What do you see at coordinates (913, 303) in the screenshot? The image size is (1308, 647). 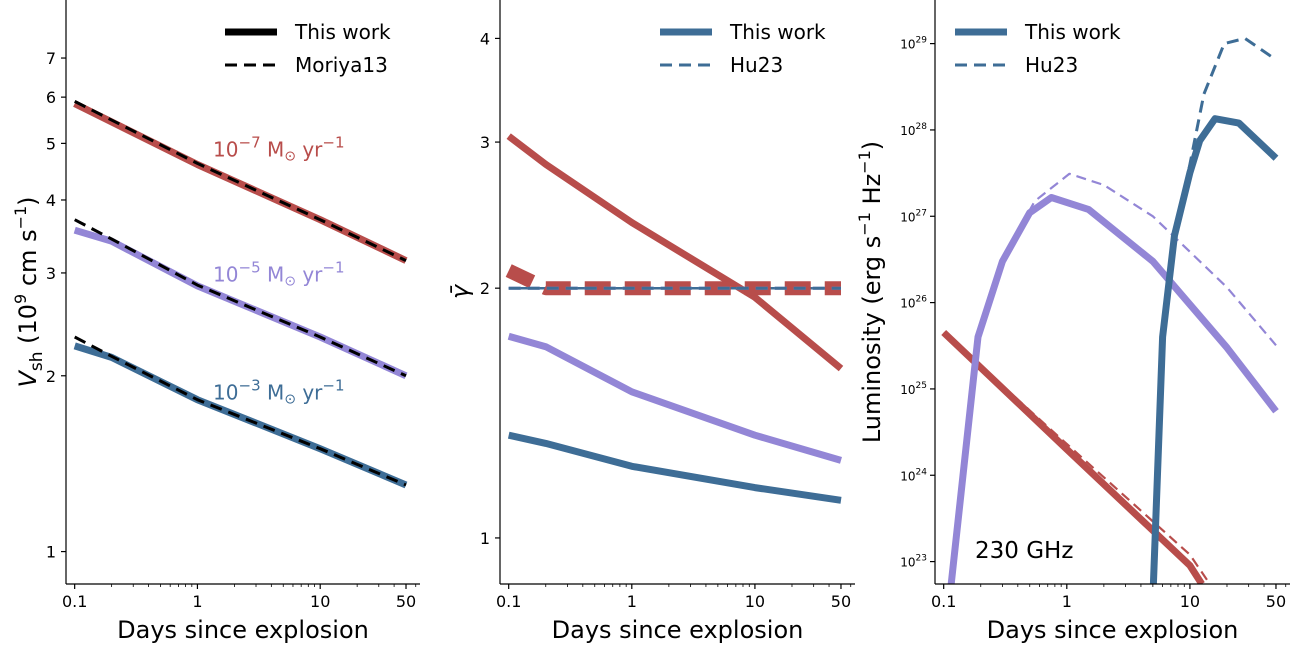 I see `y-tick-label: 1026` at bounding box center [913, 303].